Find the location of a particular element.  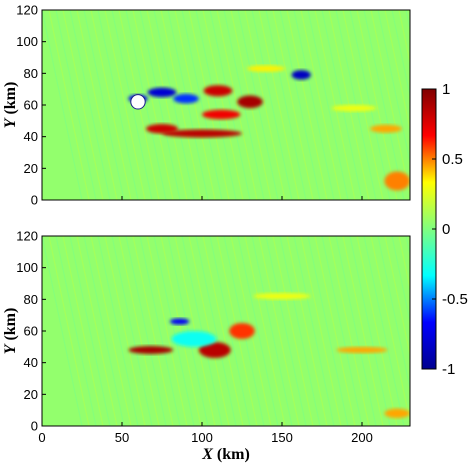

island-marker is located at coordinates (138, 102).